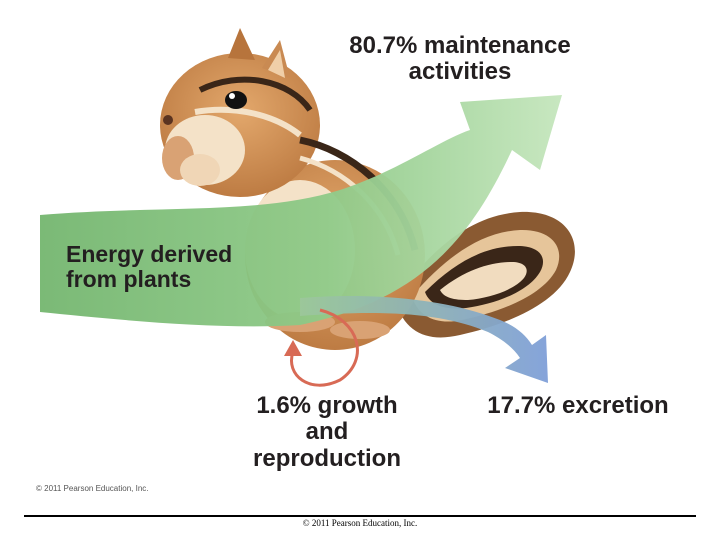 Image resolution: width=720 pixels, height=540 pixels. I want to click on maintenance-label: 80.7% maintenance activities, so click(460, 59).